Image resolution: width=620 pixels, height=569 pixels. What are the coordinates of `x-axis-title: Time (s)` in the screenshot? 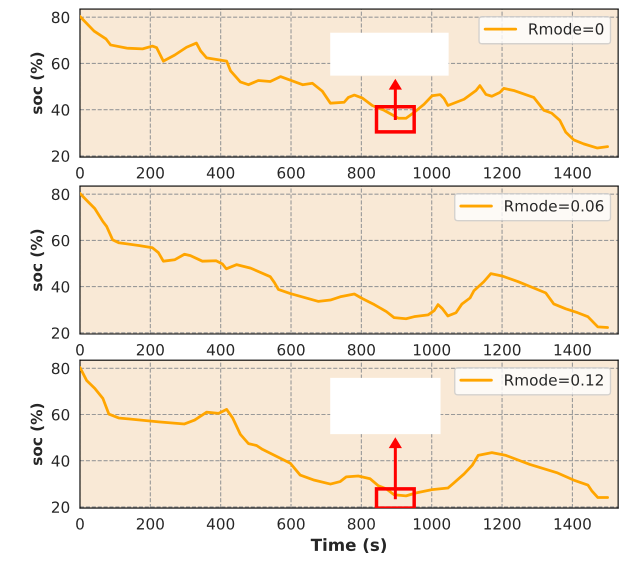 It's located at (348, 546).